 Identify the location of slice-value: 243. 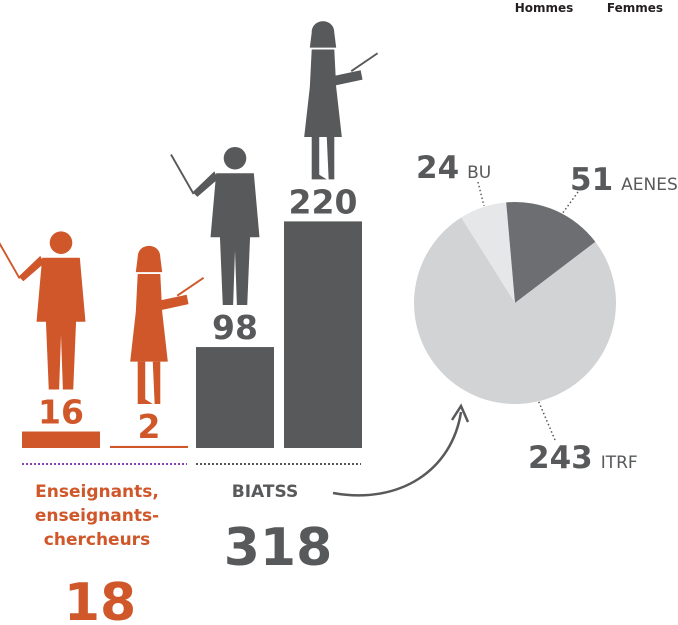
(560, 458).